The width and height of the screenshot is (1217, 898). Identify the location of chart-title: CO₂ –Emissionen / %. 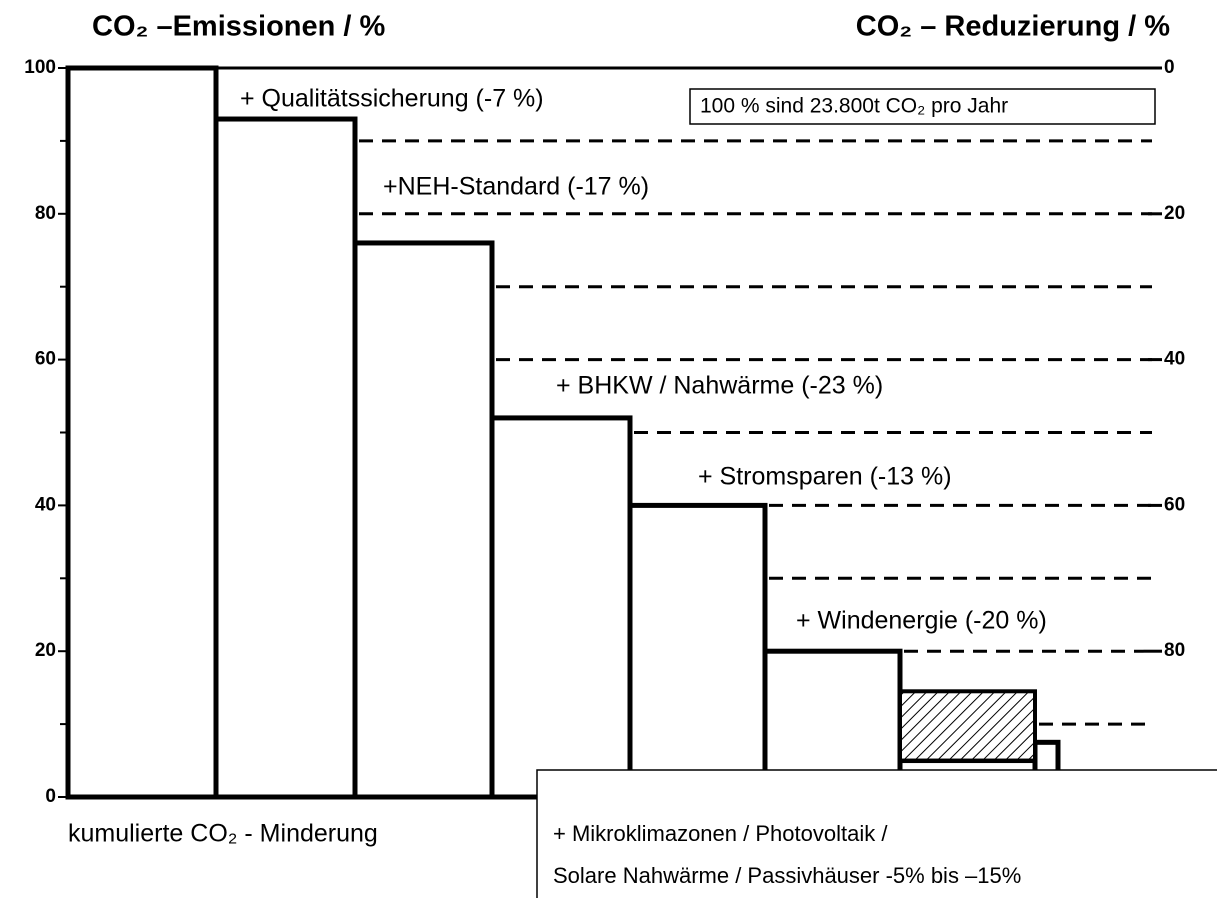
(239, 27).